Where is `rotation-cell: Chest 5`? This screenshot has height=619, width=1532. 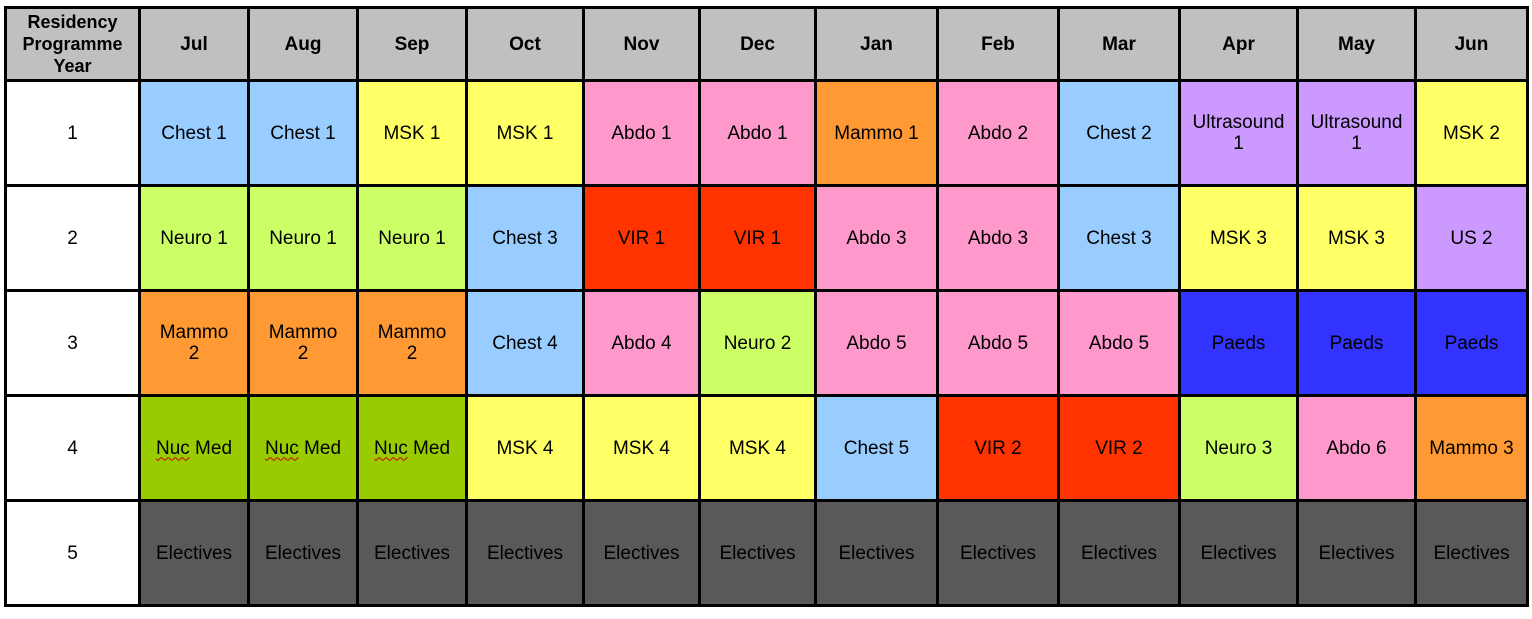
rotation-cell: Chest 5 is located at coordinates (876, 448).